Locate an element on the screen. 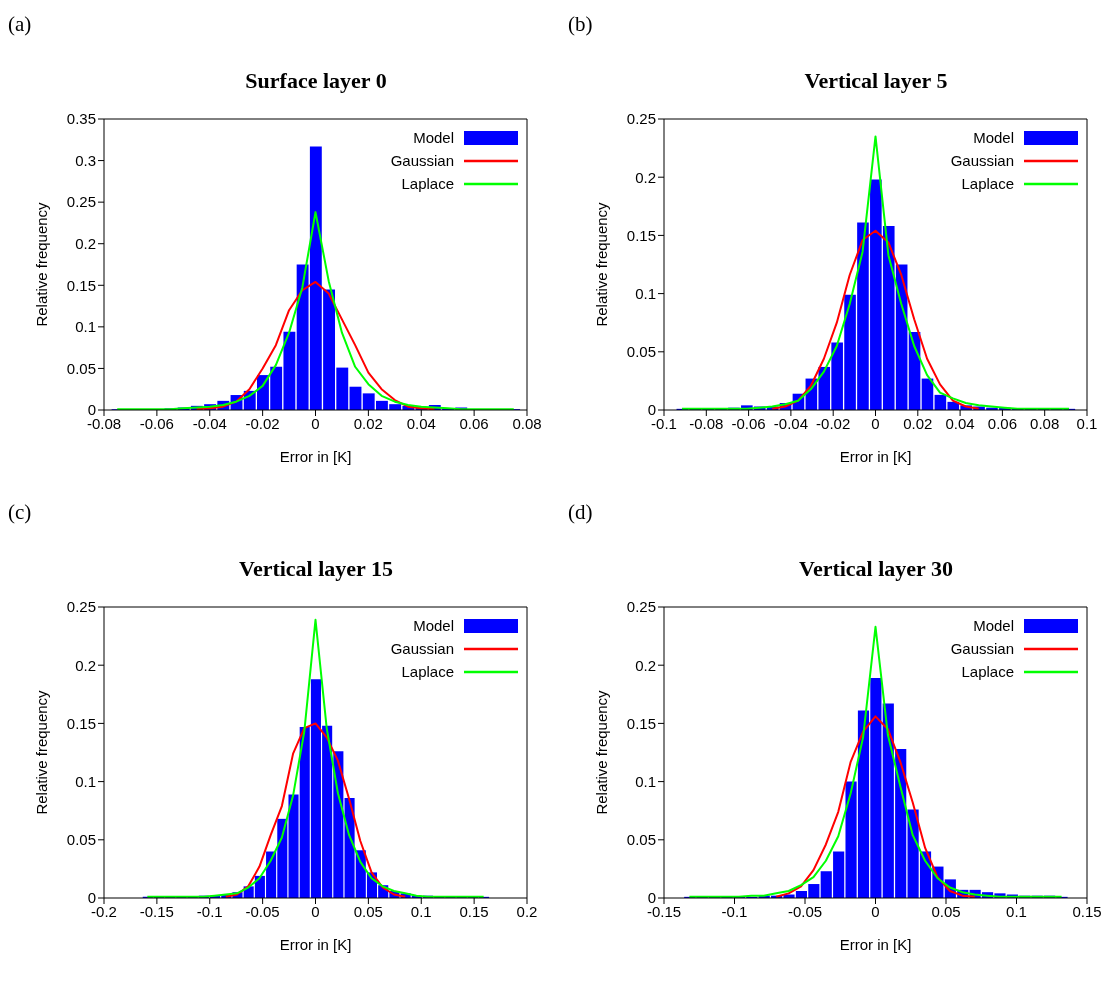 The image size is (1104, 986). chart-title: Vertical layer 5 is located at coordinates (876, 81).